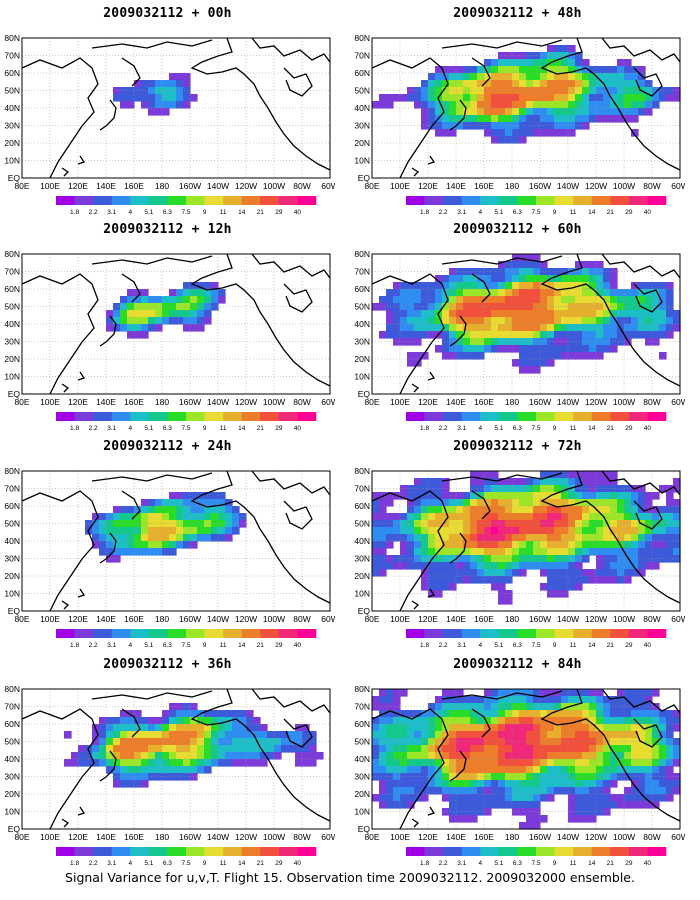 Image resolution: width=700 pixels, height=900 pixels. Describe the element at coordinates (12, 126) in the screenshot. I see `lat-tick-label: 30N` at that location.